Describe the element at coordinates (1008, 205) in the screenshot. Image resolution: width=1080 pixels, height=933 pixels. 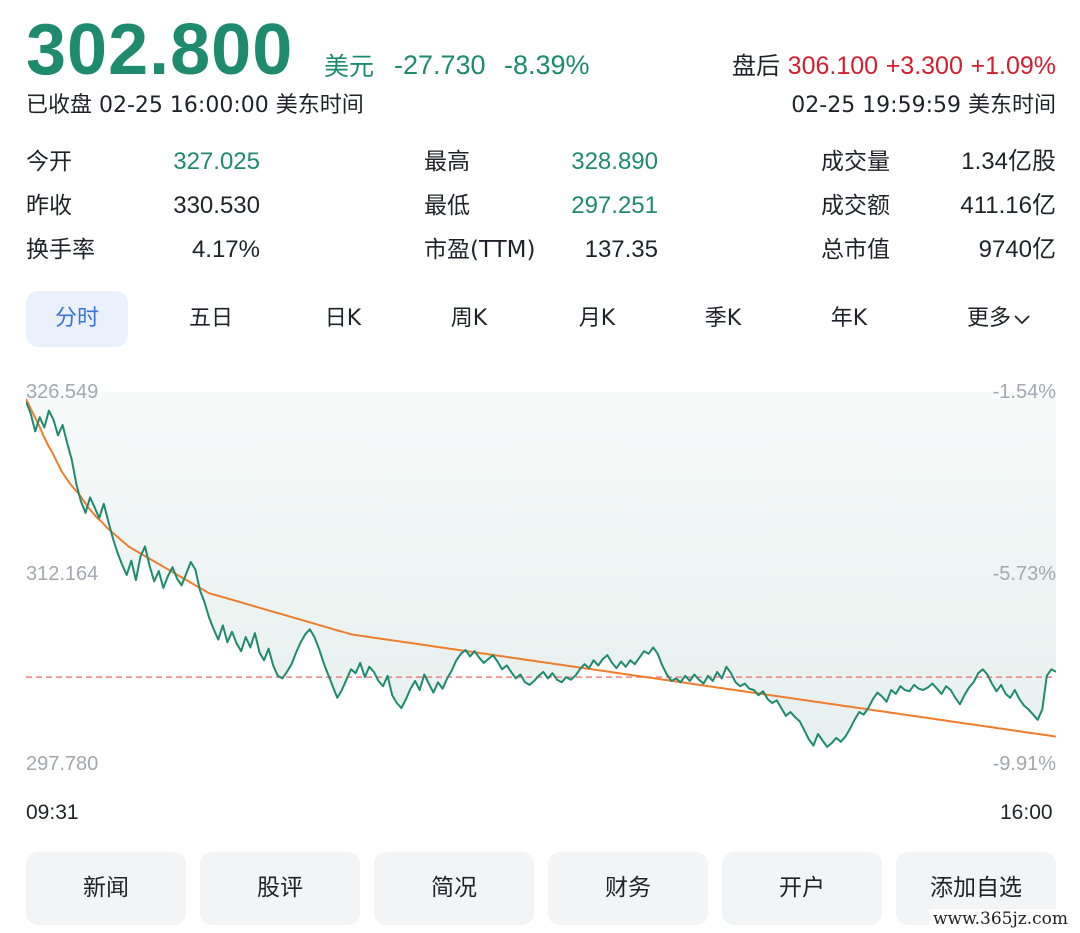
I see `stat-value-turnover: 411.16亿` at that location.